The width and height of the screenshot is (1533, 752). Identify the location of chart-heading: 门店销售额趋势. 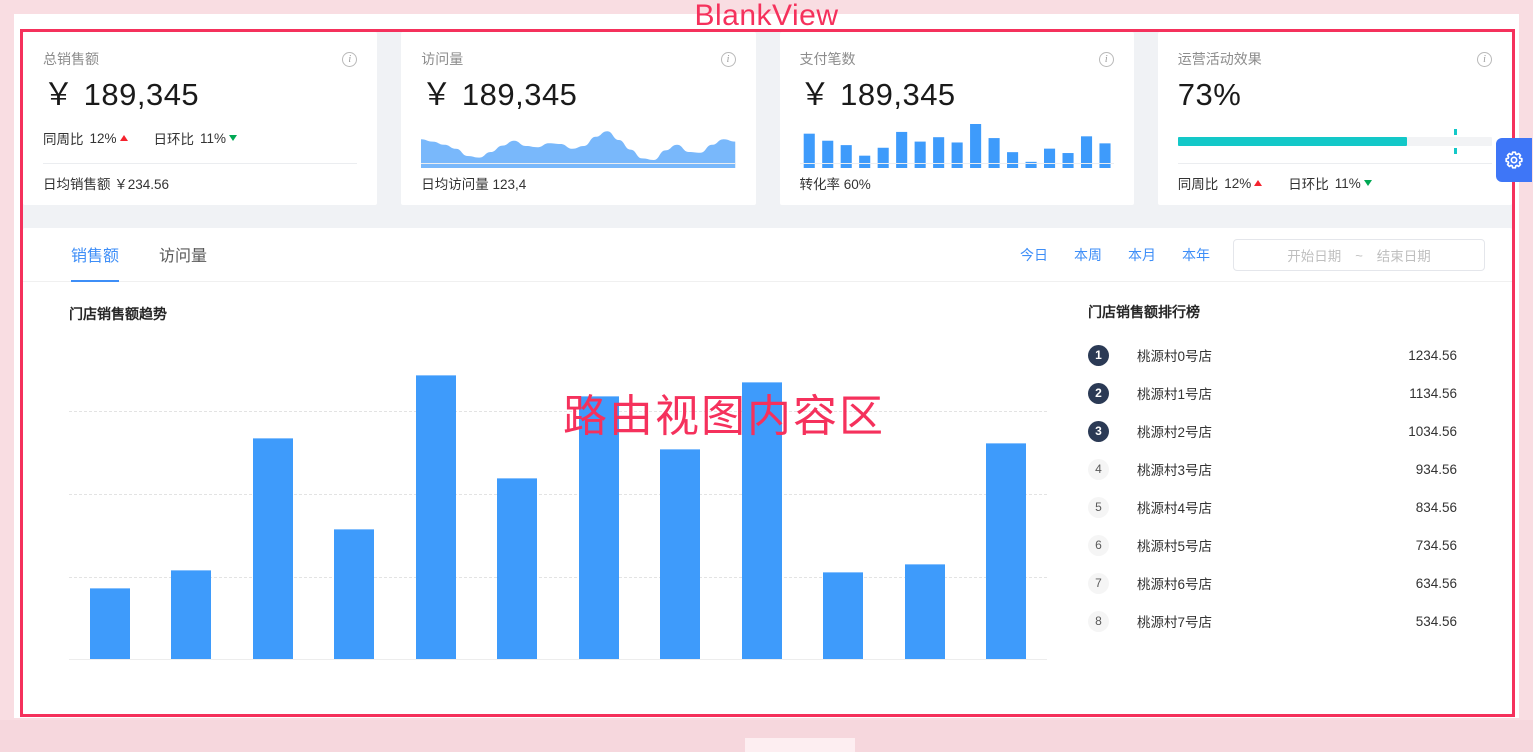
(118, 314).